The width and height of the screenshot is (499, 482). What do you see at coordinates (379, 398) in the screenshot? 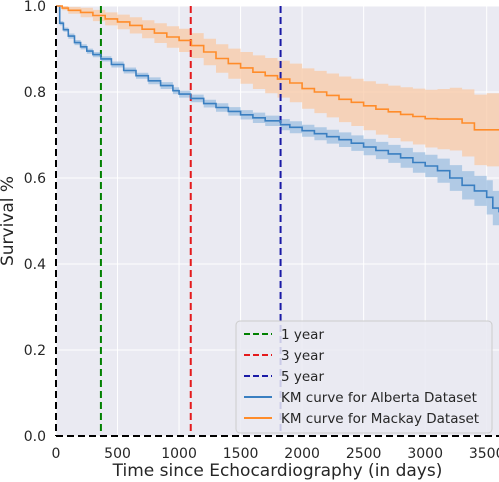
I see `legend-label: KM curve for Alberta Dataset` at bounding box center [379, 398].